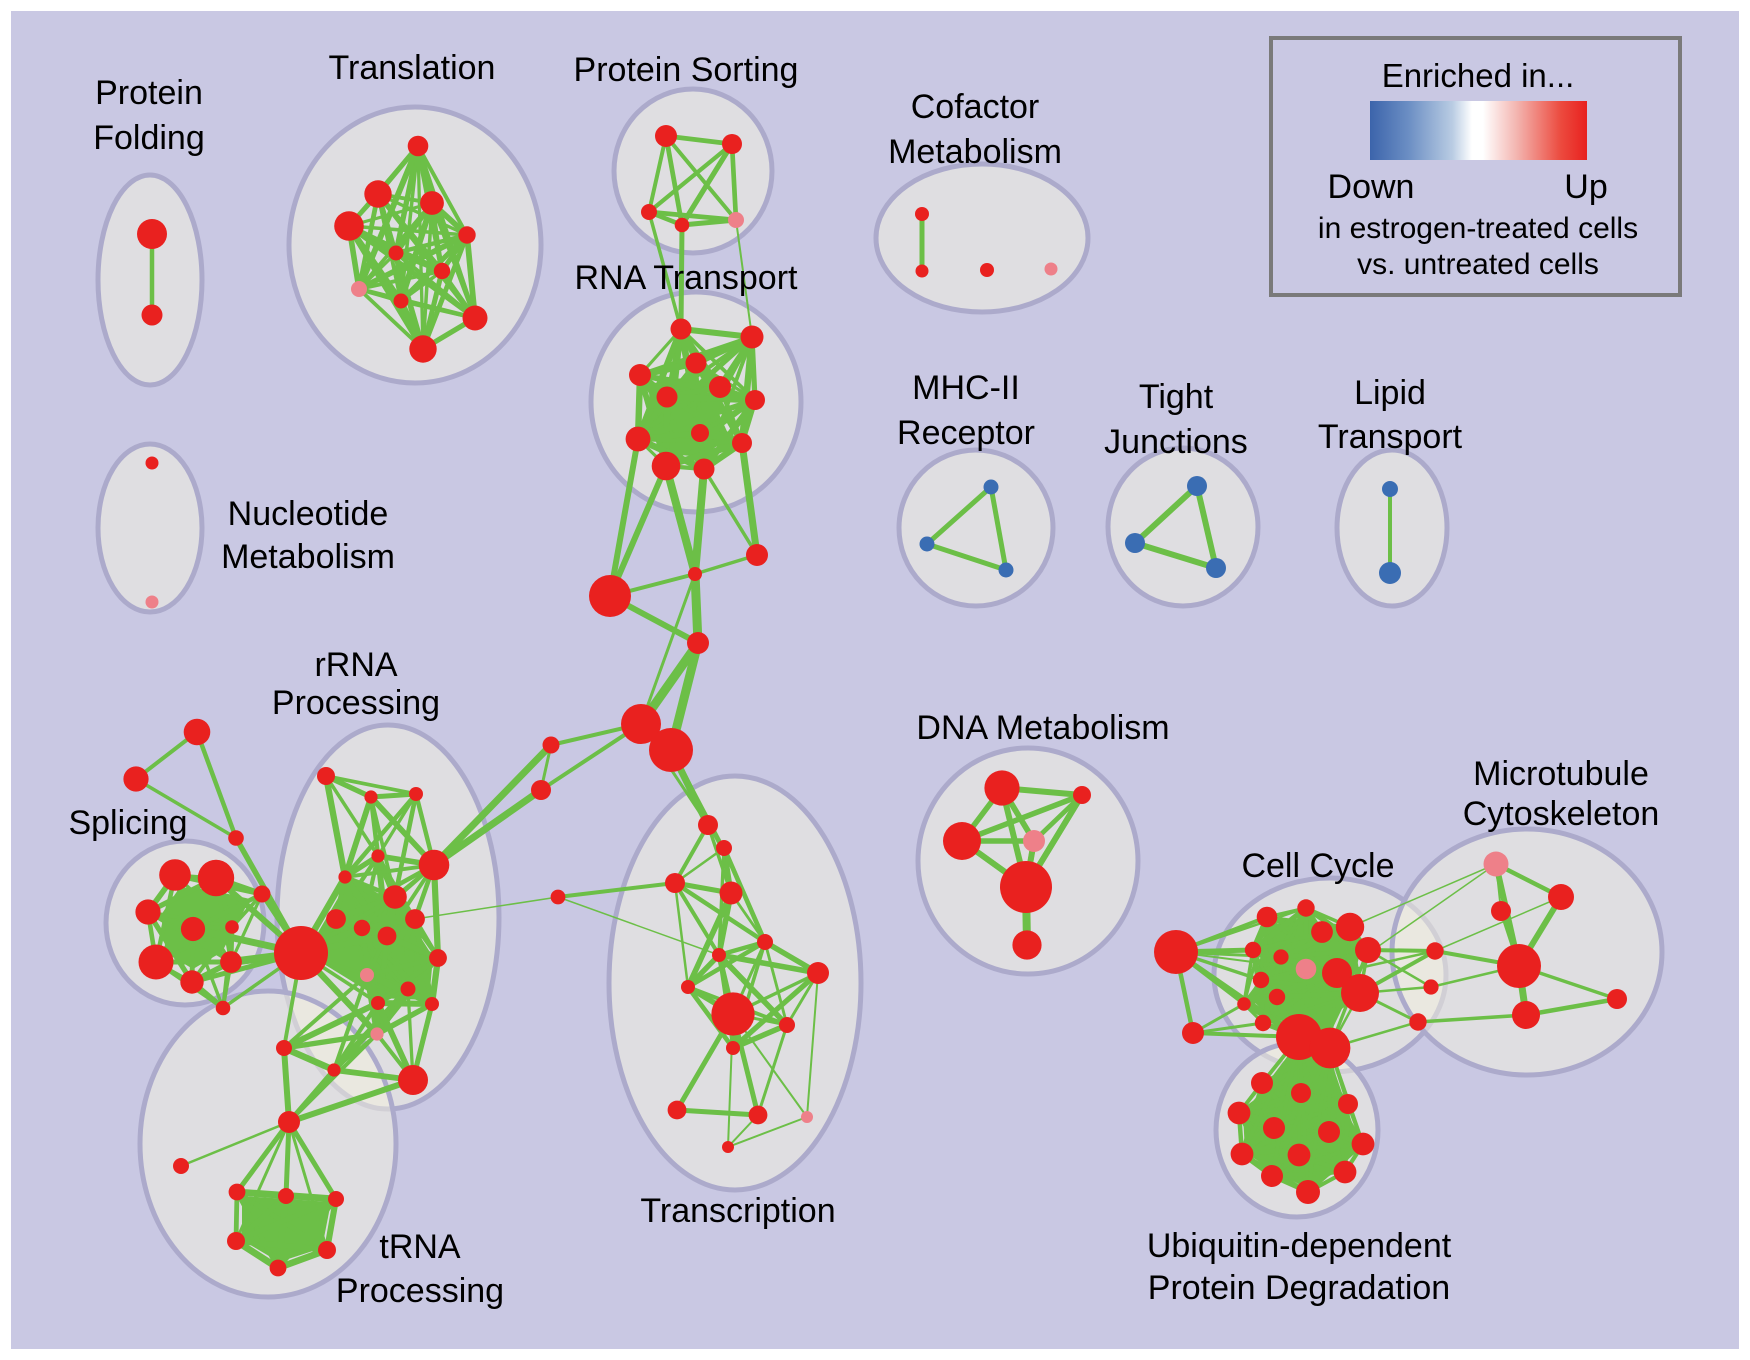 This screenshot has width=1750, height=1360. Describe the element at coordinates (1585, 187) in the screenshot. I see `svg-text: Up` at that location.